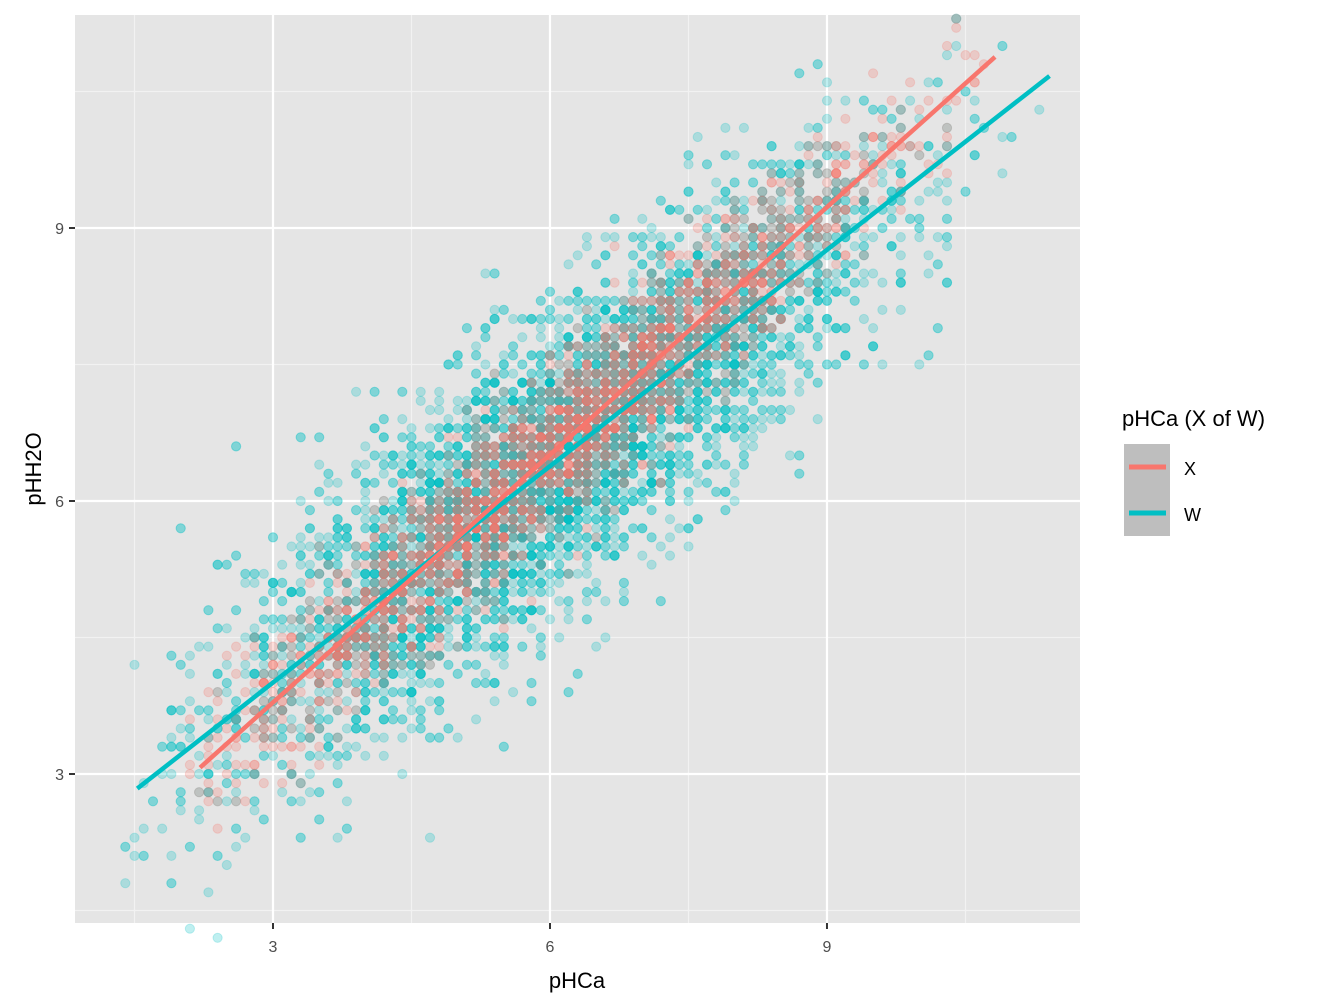 The width and height of the screenshot is (1344, 1008). What do you see at coordinates (59, 775) in the screenshot?
I see `y-tick-label: 3` at bounding box center [59, 775].